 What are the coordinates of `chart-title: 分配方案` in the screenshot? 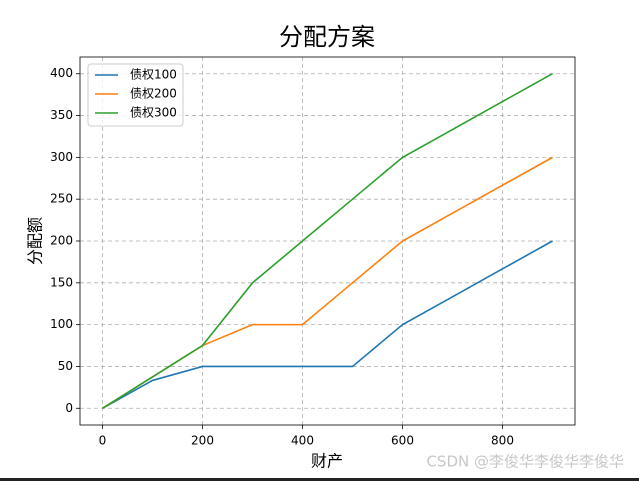 It's located at (327, 37).